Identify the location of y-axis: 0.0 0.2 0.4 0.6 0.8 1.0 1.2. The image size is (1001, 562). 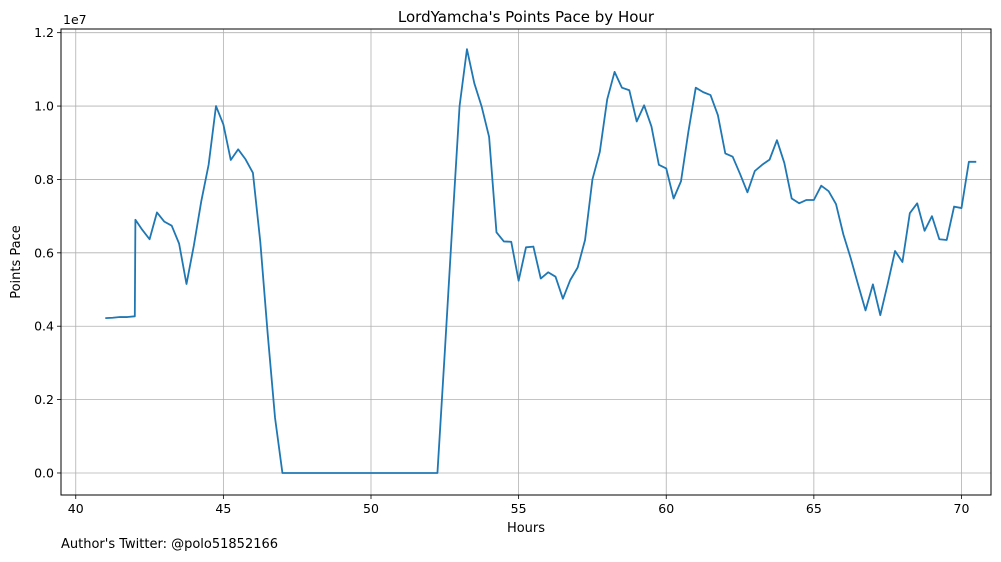
(47, 252).